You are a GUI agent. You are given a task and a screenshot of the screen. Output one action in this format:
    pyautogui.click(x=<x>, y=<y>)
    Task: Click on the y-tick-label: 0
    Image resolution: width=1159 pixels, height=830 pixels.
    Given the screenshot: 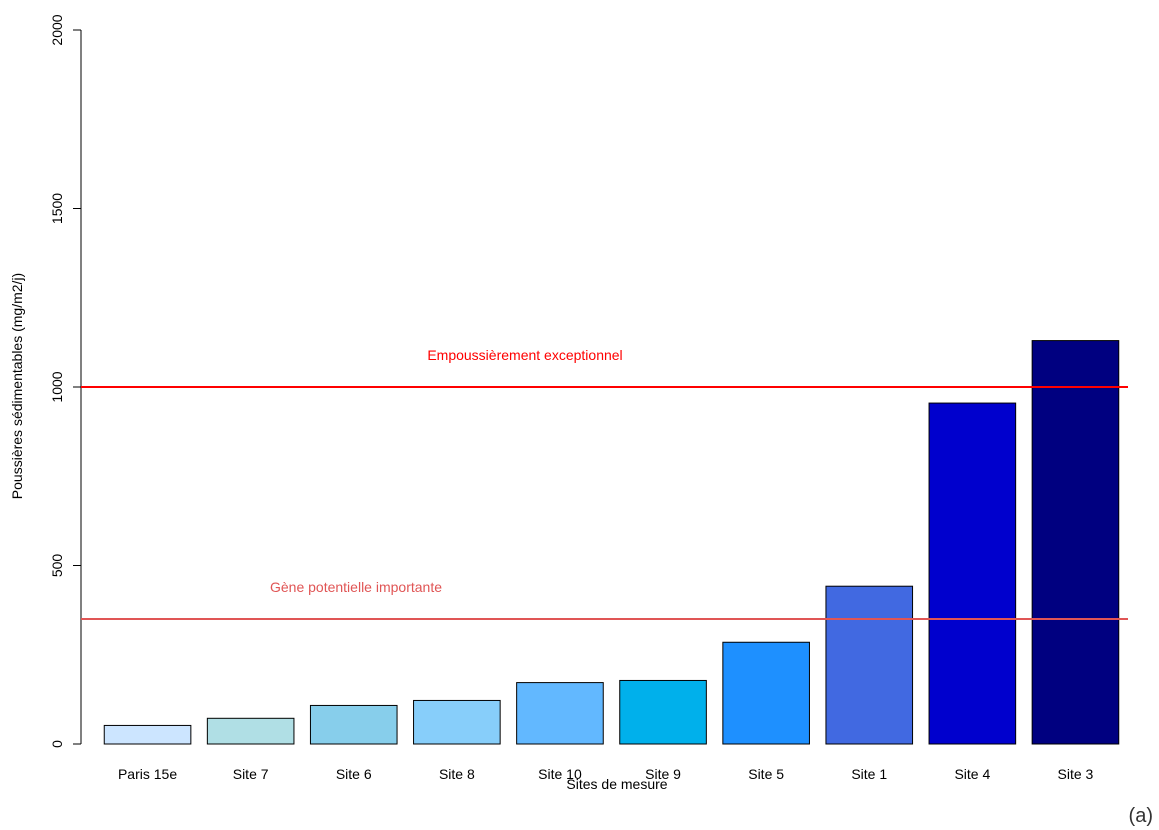 What is the action you would take?
    pyautogui.click(x=57, y=744)
    